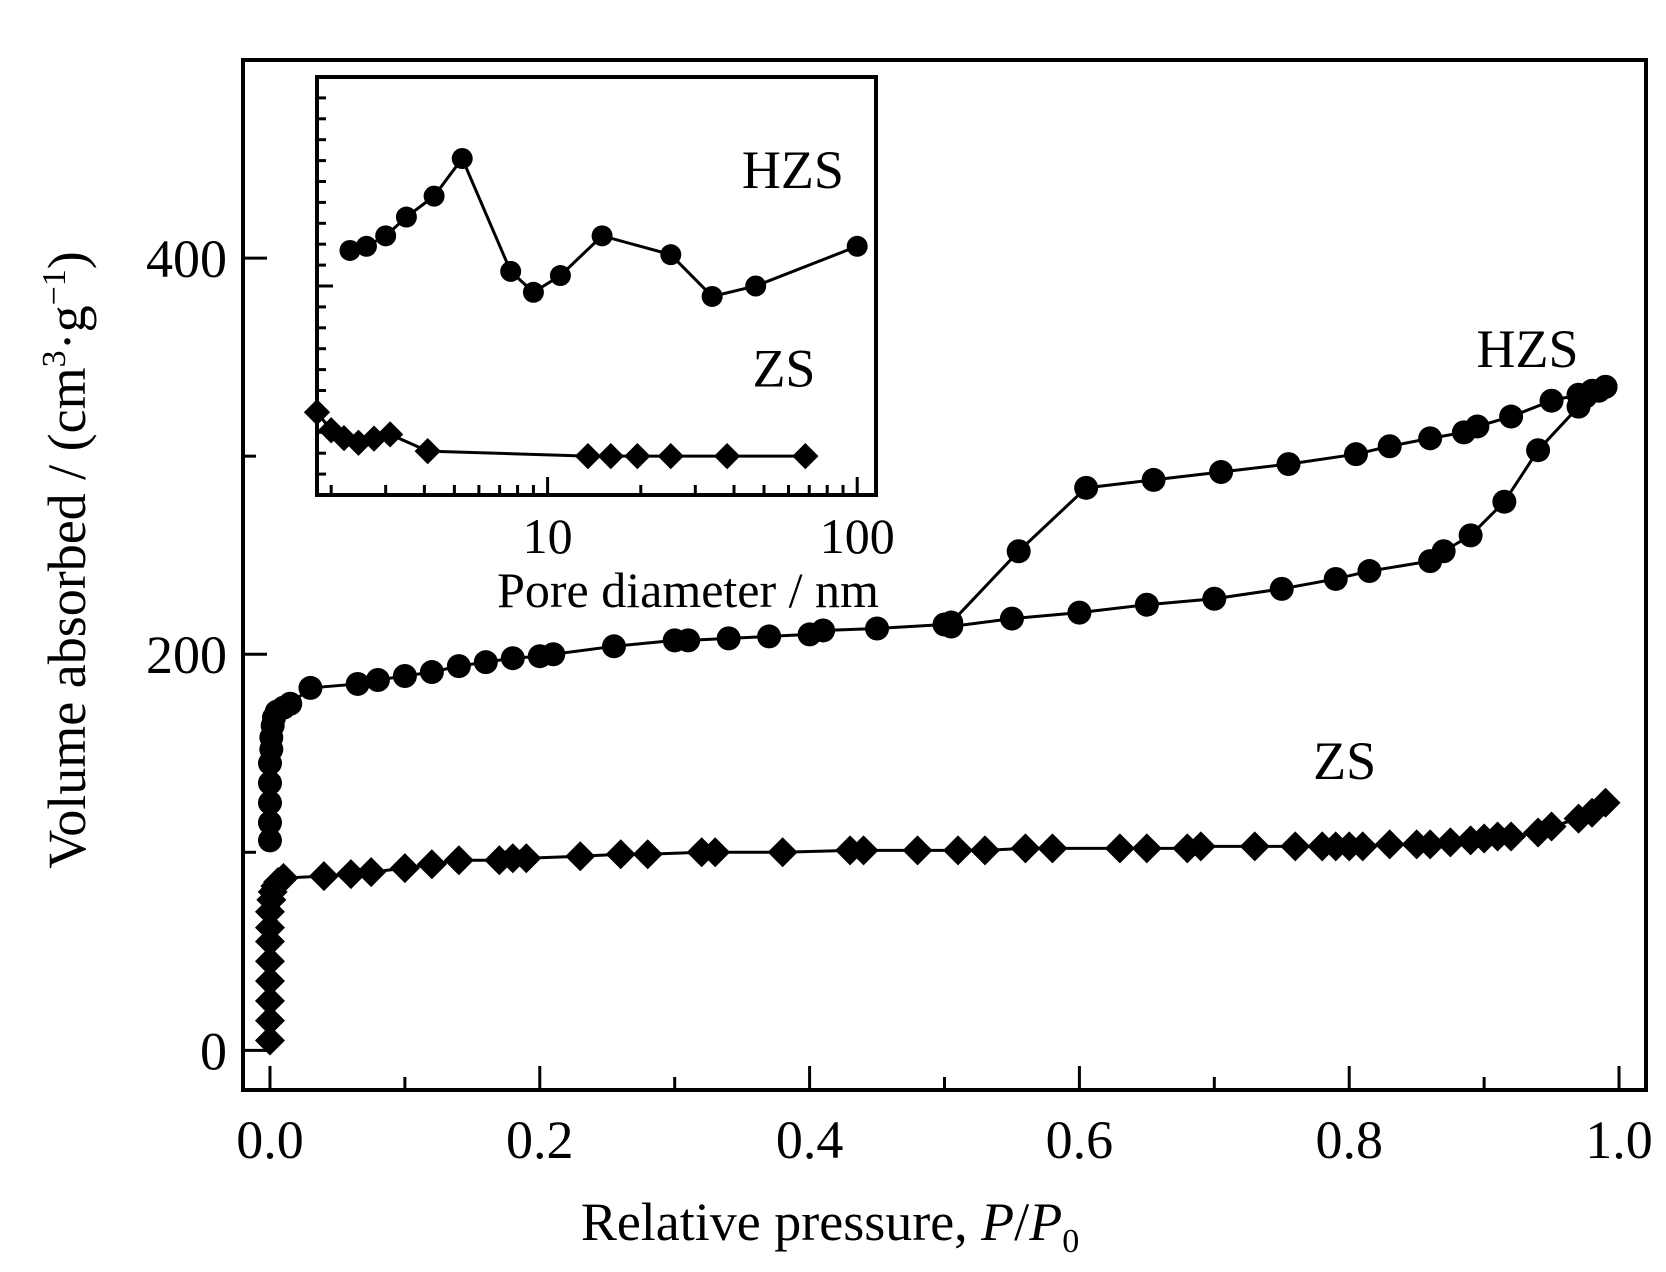 This screenshot has width=1666, height=1272. What do you see at coordinates (67, 260) in the screenshot?
I see `y-axis-title-end: )` at bounding box center [67, 260].